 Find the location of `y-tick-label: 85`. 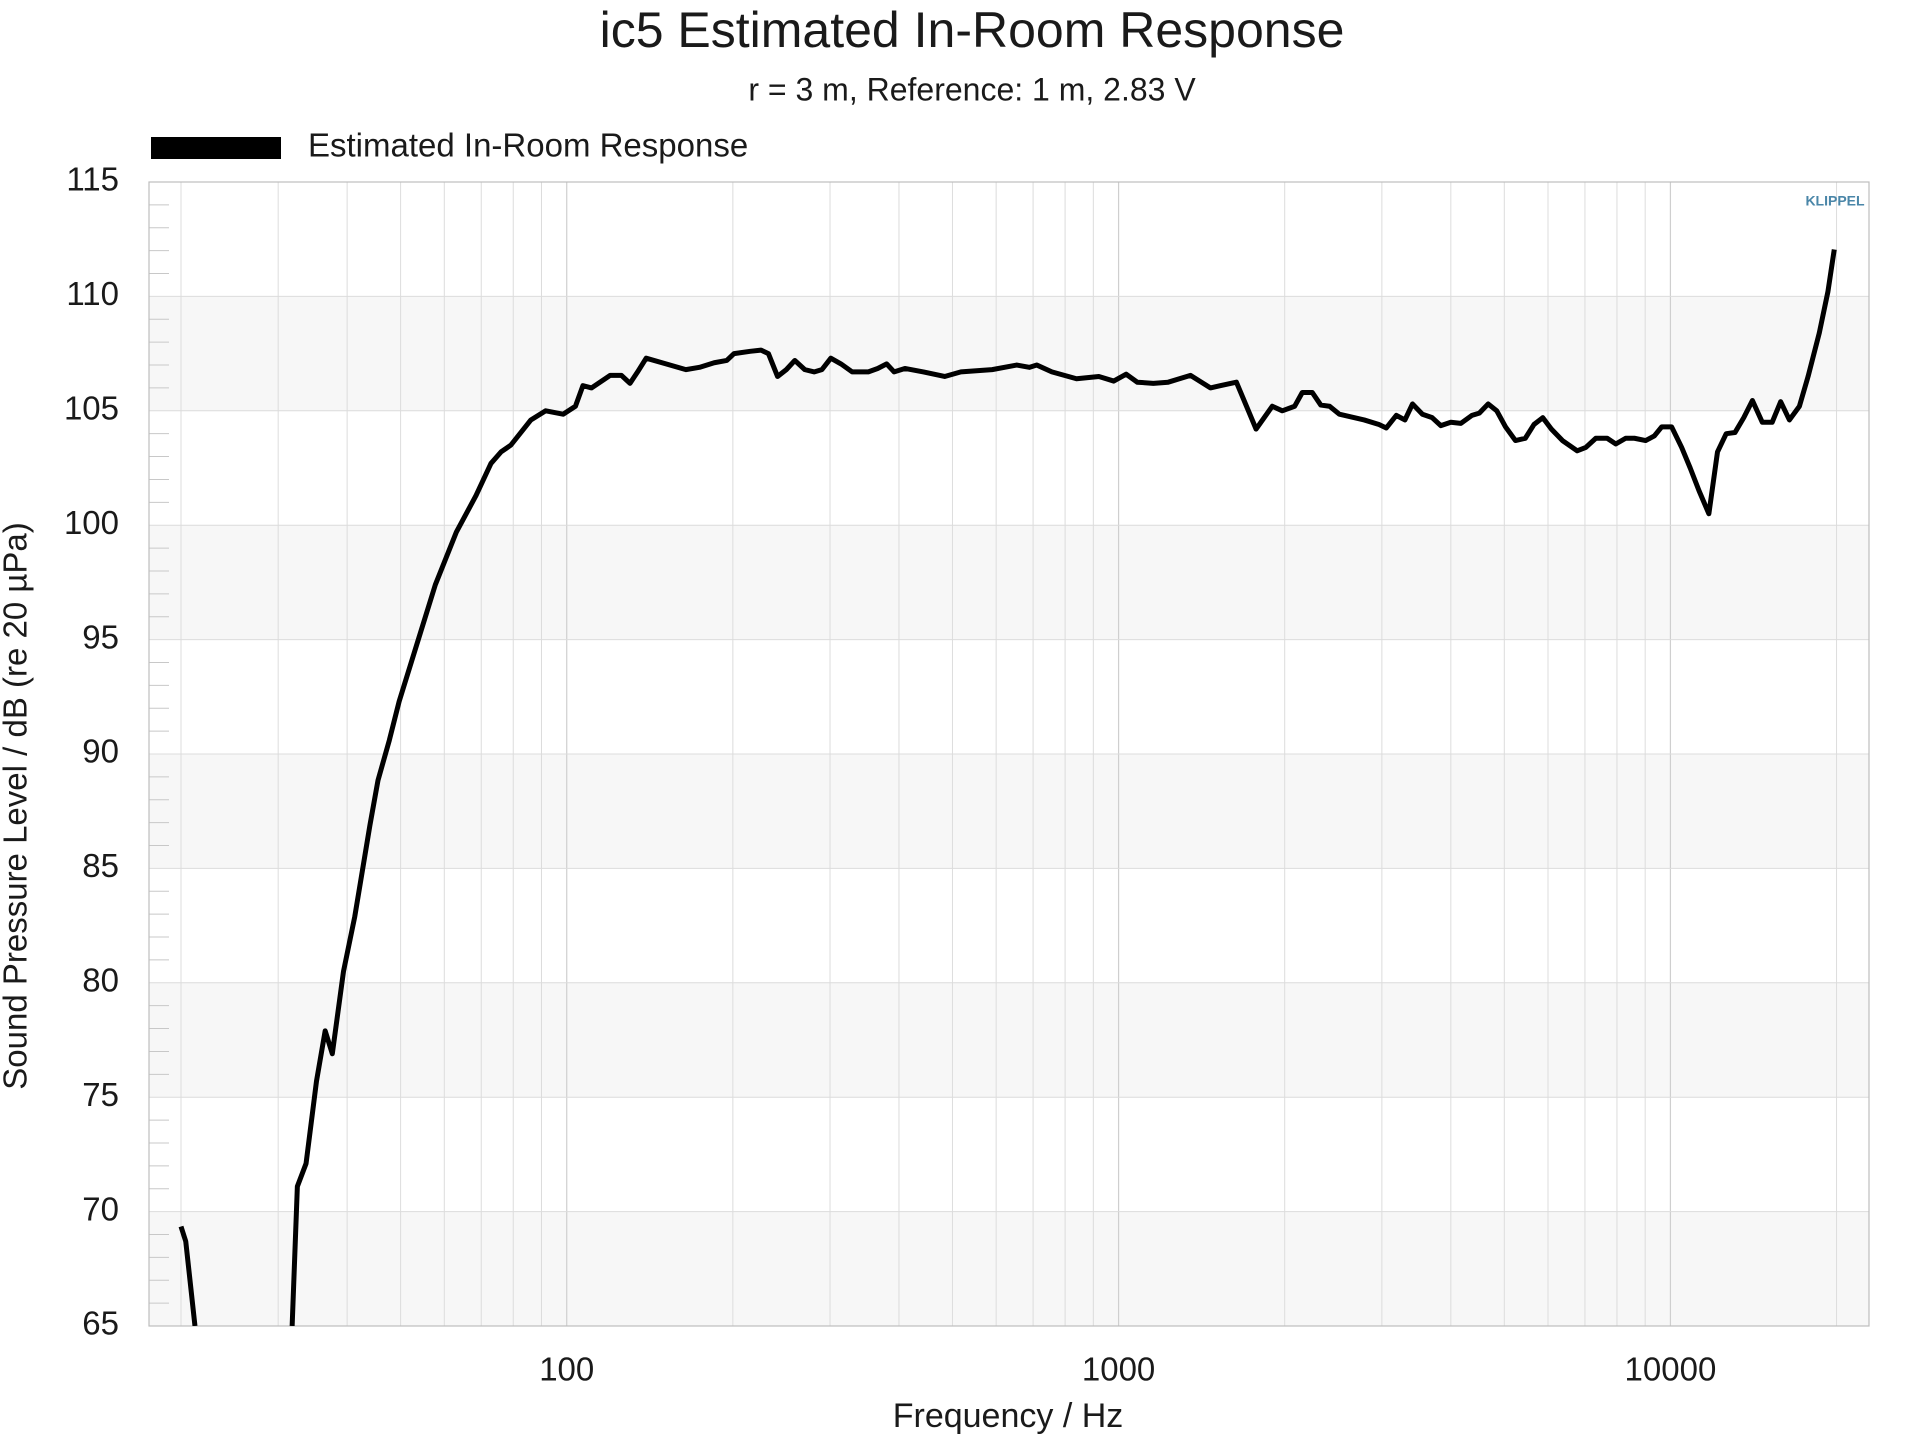

y-tick-label: 85 is located at coordinates (100, 865).